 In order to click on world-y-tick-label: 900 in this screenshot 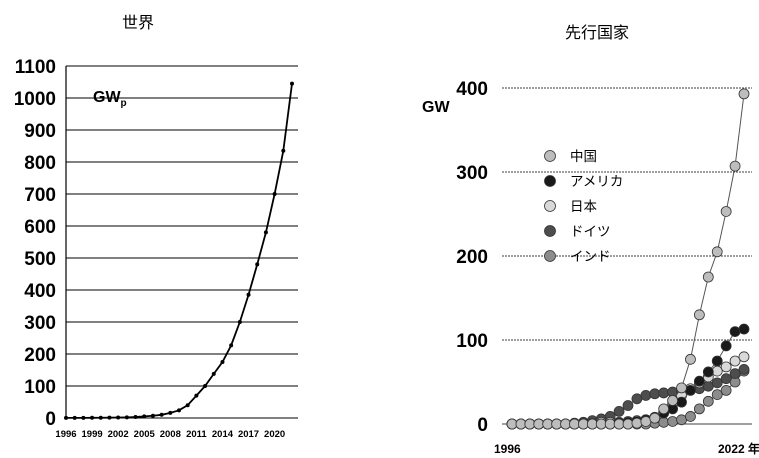, I will do `click(40, 131)`.